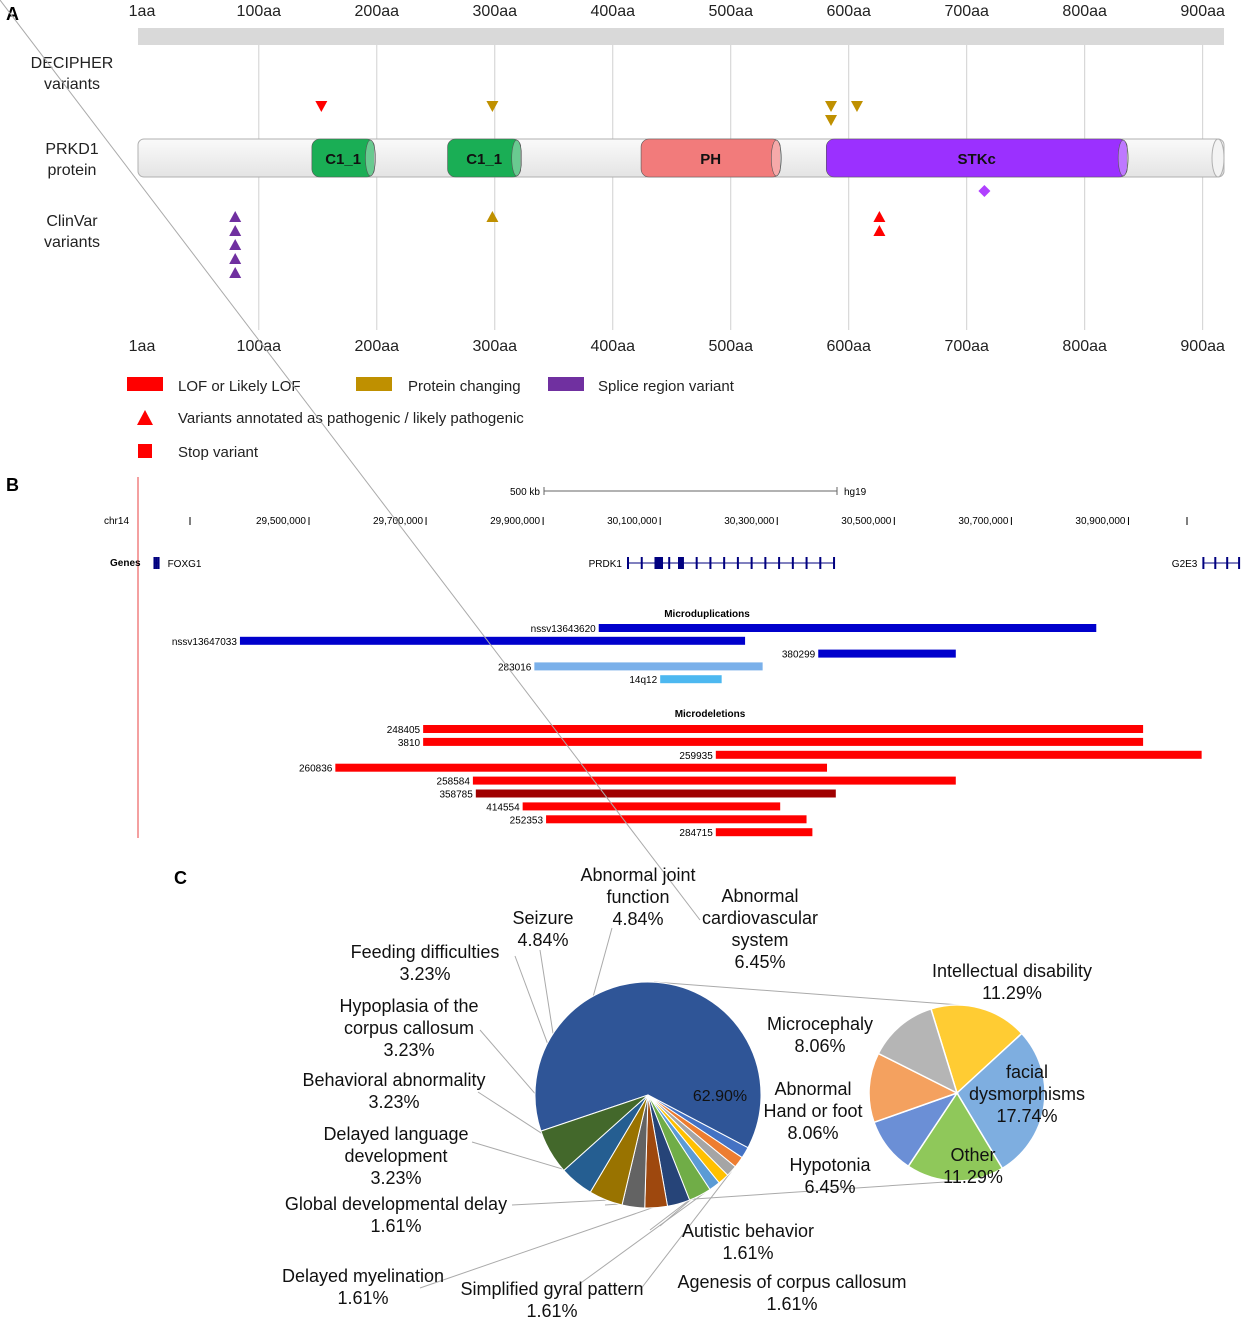 Image resolution: width=1248 pixels, height=1318 pixels. Describe the element at coordinates (72, 242) in the screenshot. I see `clinvar-label-line2: variants` at that location.